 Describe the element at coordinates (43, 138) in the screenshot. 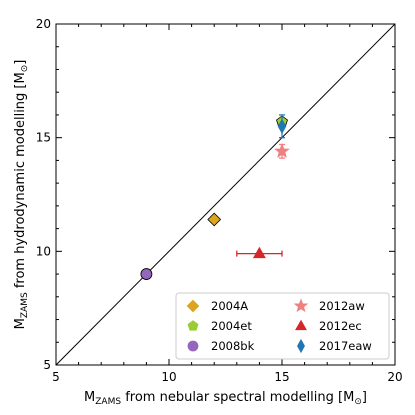

I see `y-tick-label: 15` at that location.